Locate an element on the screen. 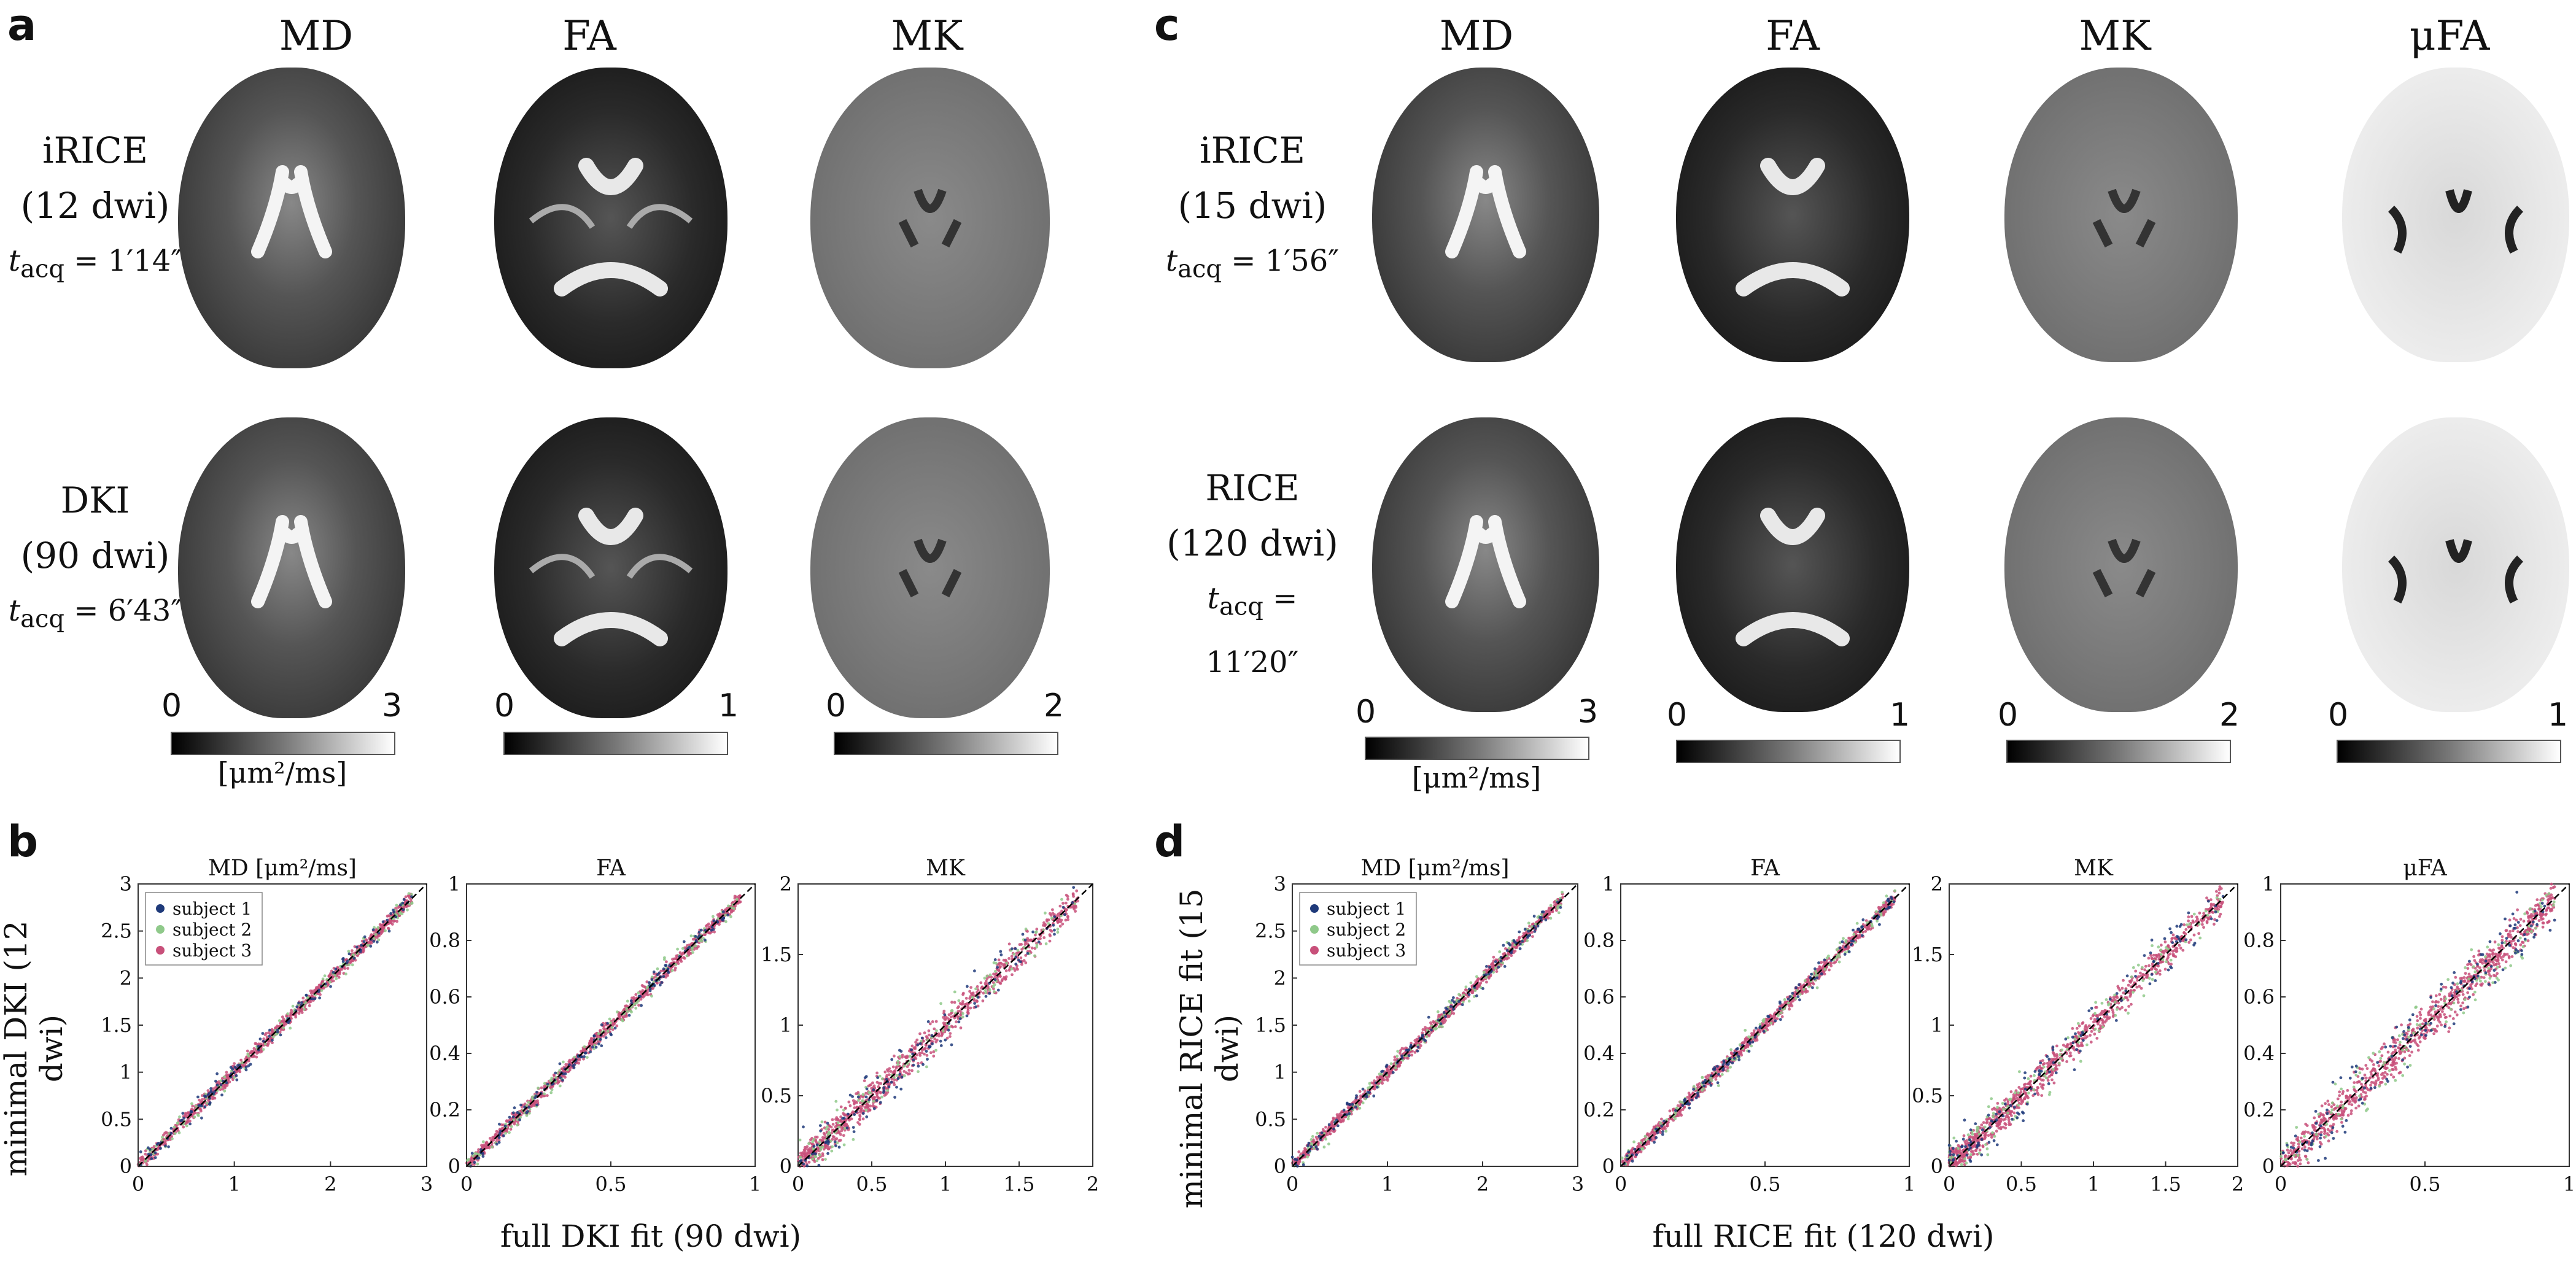 The height and width of the screenshot is (1267, 2576). y-tick-label: 2 is located at coordinates (786, 884).